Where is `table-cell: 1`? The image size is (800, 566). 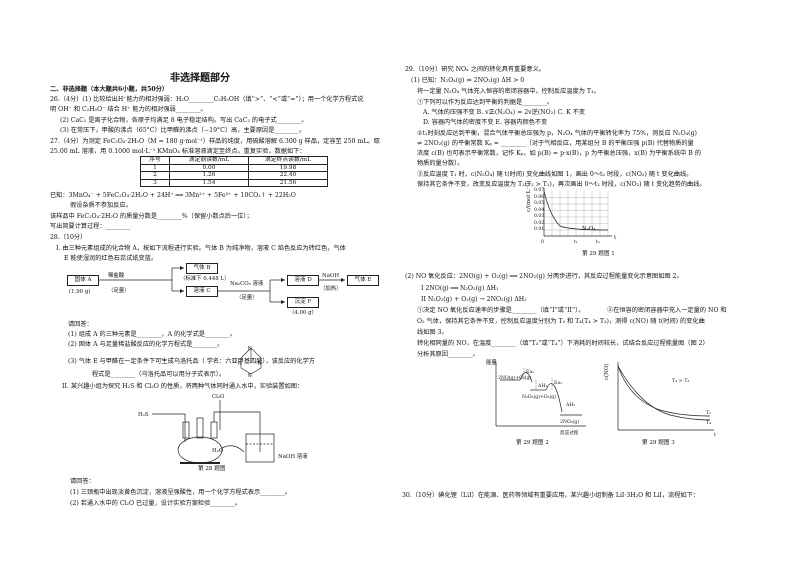
table-cell: 1 is located at coordinates (155, 167).